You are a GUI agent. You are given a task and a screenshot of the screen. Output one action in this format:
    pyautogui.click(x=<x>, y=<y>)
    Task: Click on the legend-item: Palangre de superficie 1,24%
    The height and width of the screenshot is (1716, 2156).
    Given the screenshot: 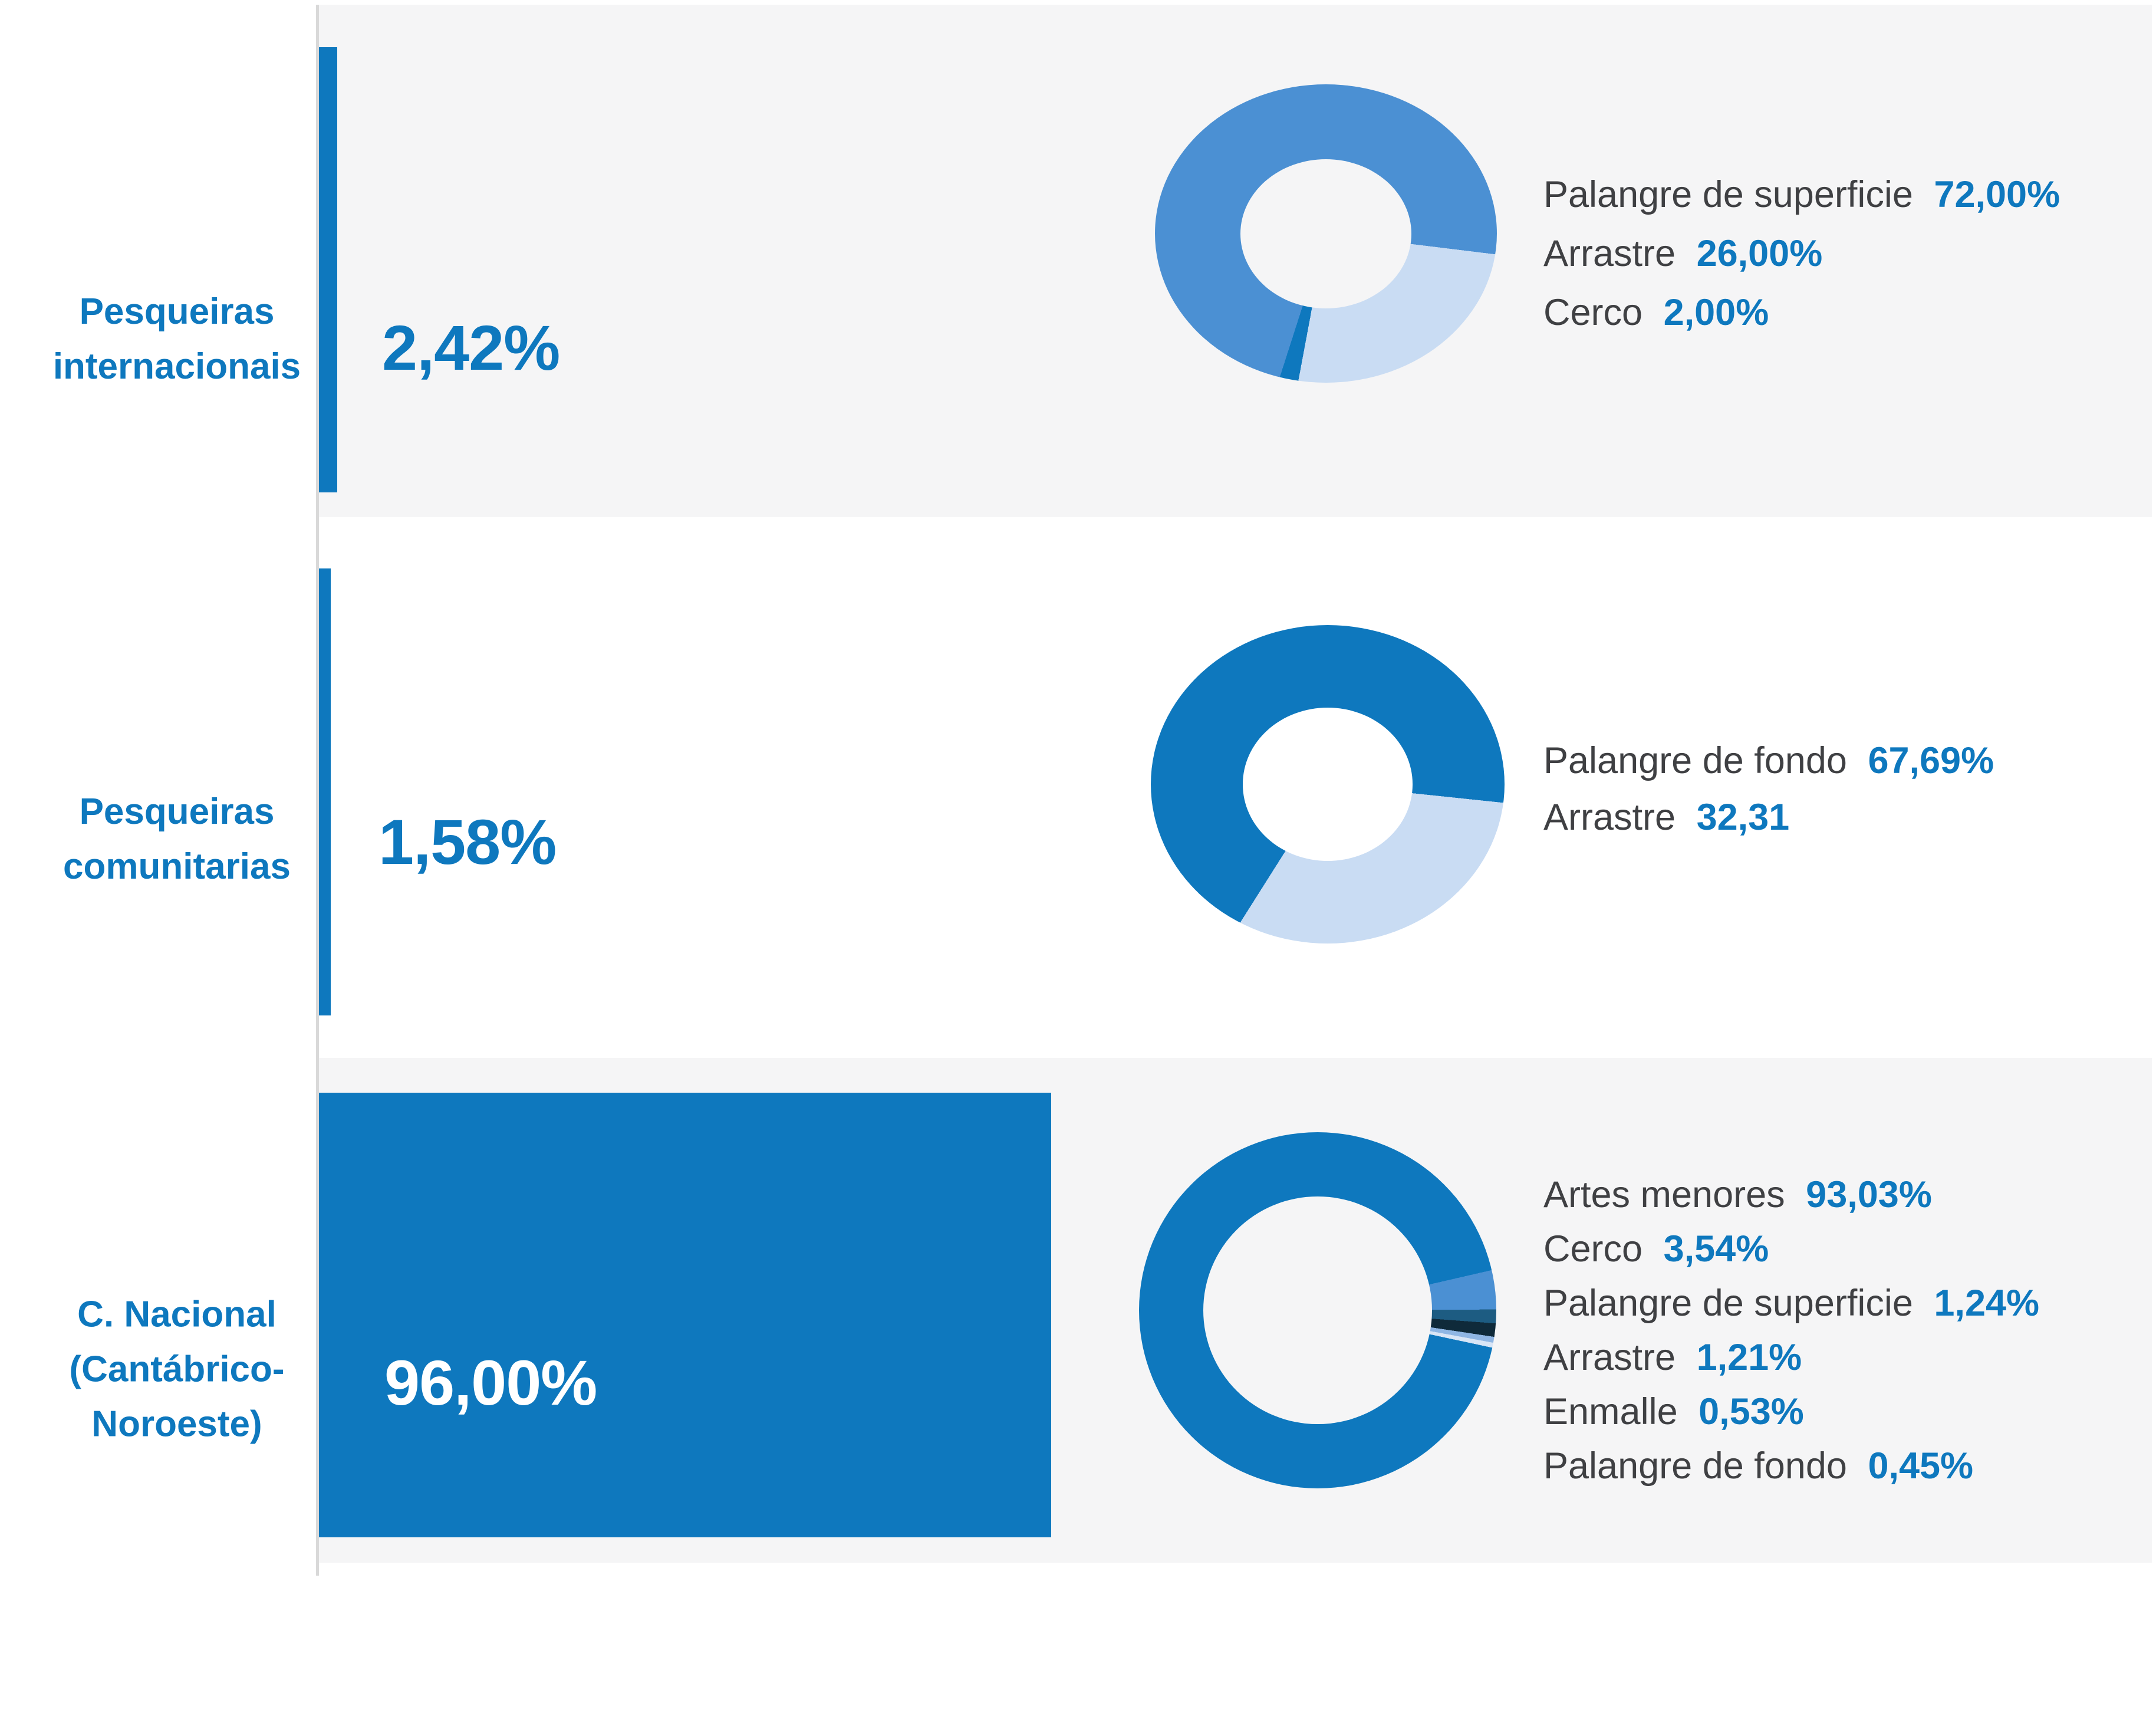 What is the action you would take?
    pyautogui.click(x=1791, y=1303)
    